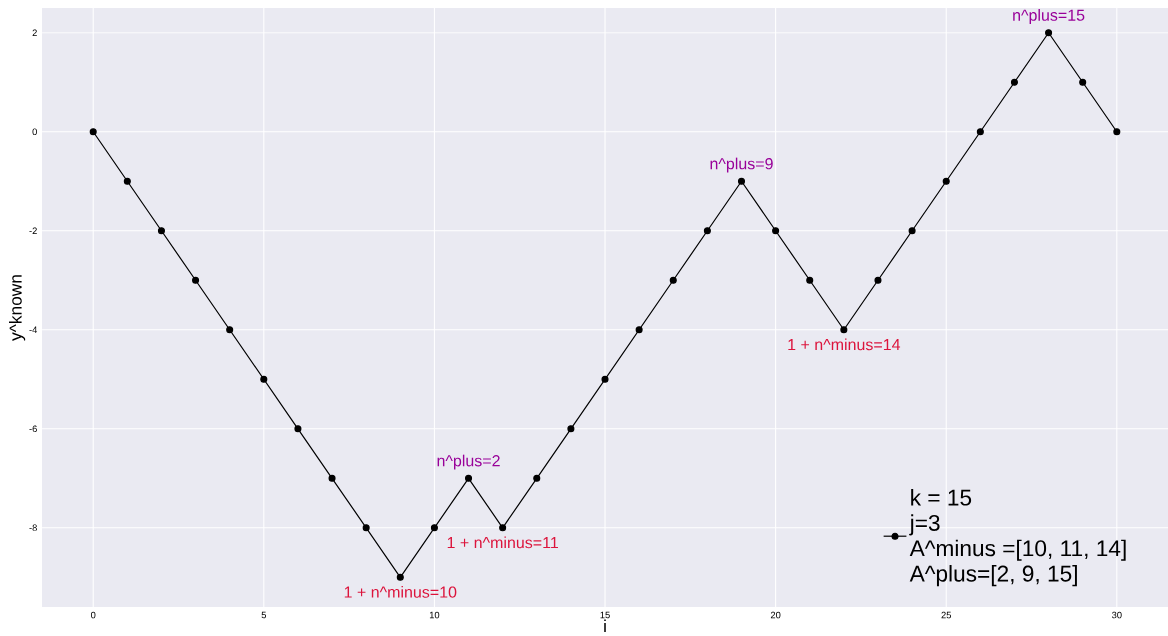 This screenshot has height=636, width=1168. Describe the element at coordinates (468, 462) in the screenshot. I see `annotation: n^plus=2` at that location.